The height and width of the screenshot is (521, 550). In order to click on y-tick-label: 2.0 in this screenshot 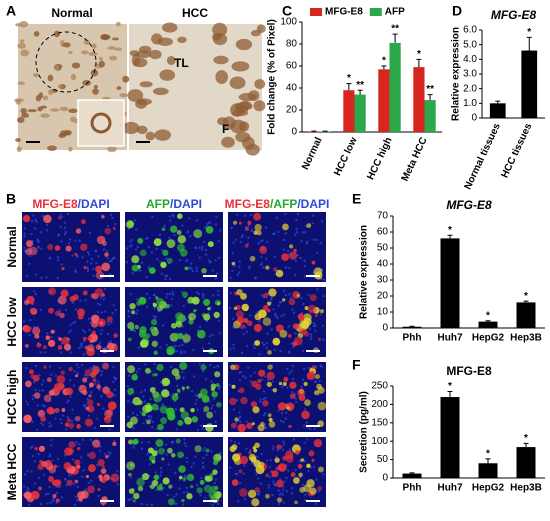, I will do `click(470, 88)`.